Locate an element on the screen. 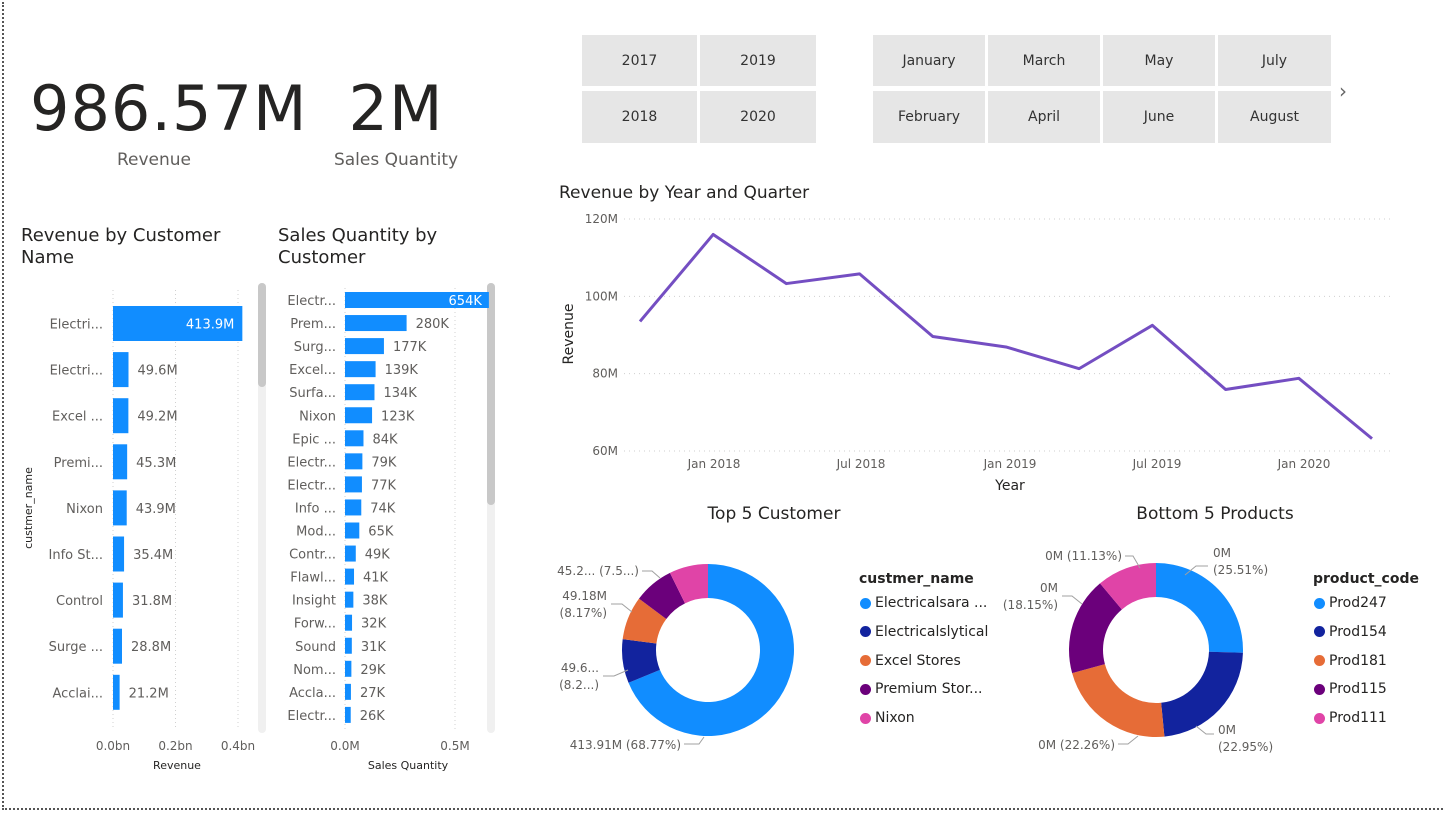 The height and width of the screenshot is (817, 1443). quantity-customer-data-label: 31K is located at coordinates (374, 647).